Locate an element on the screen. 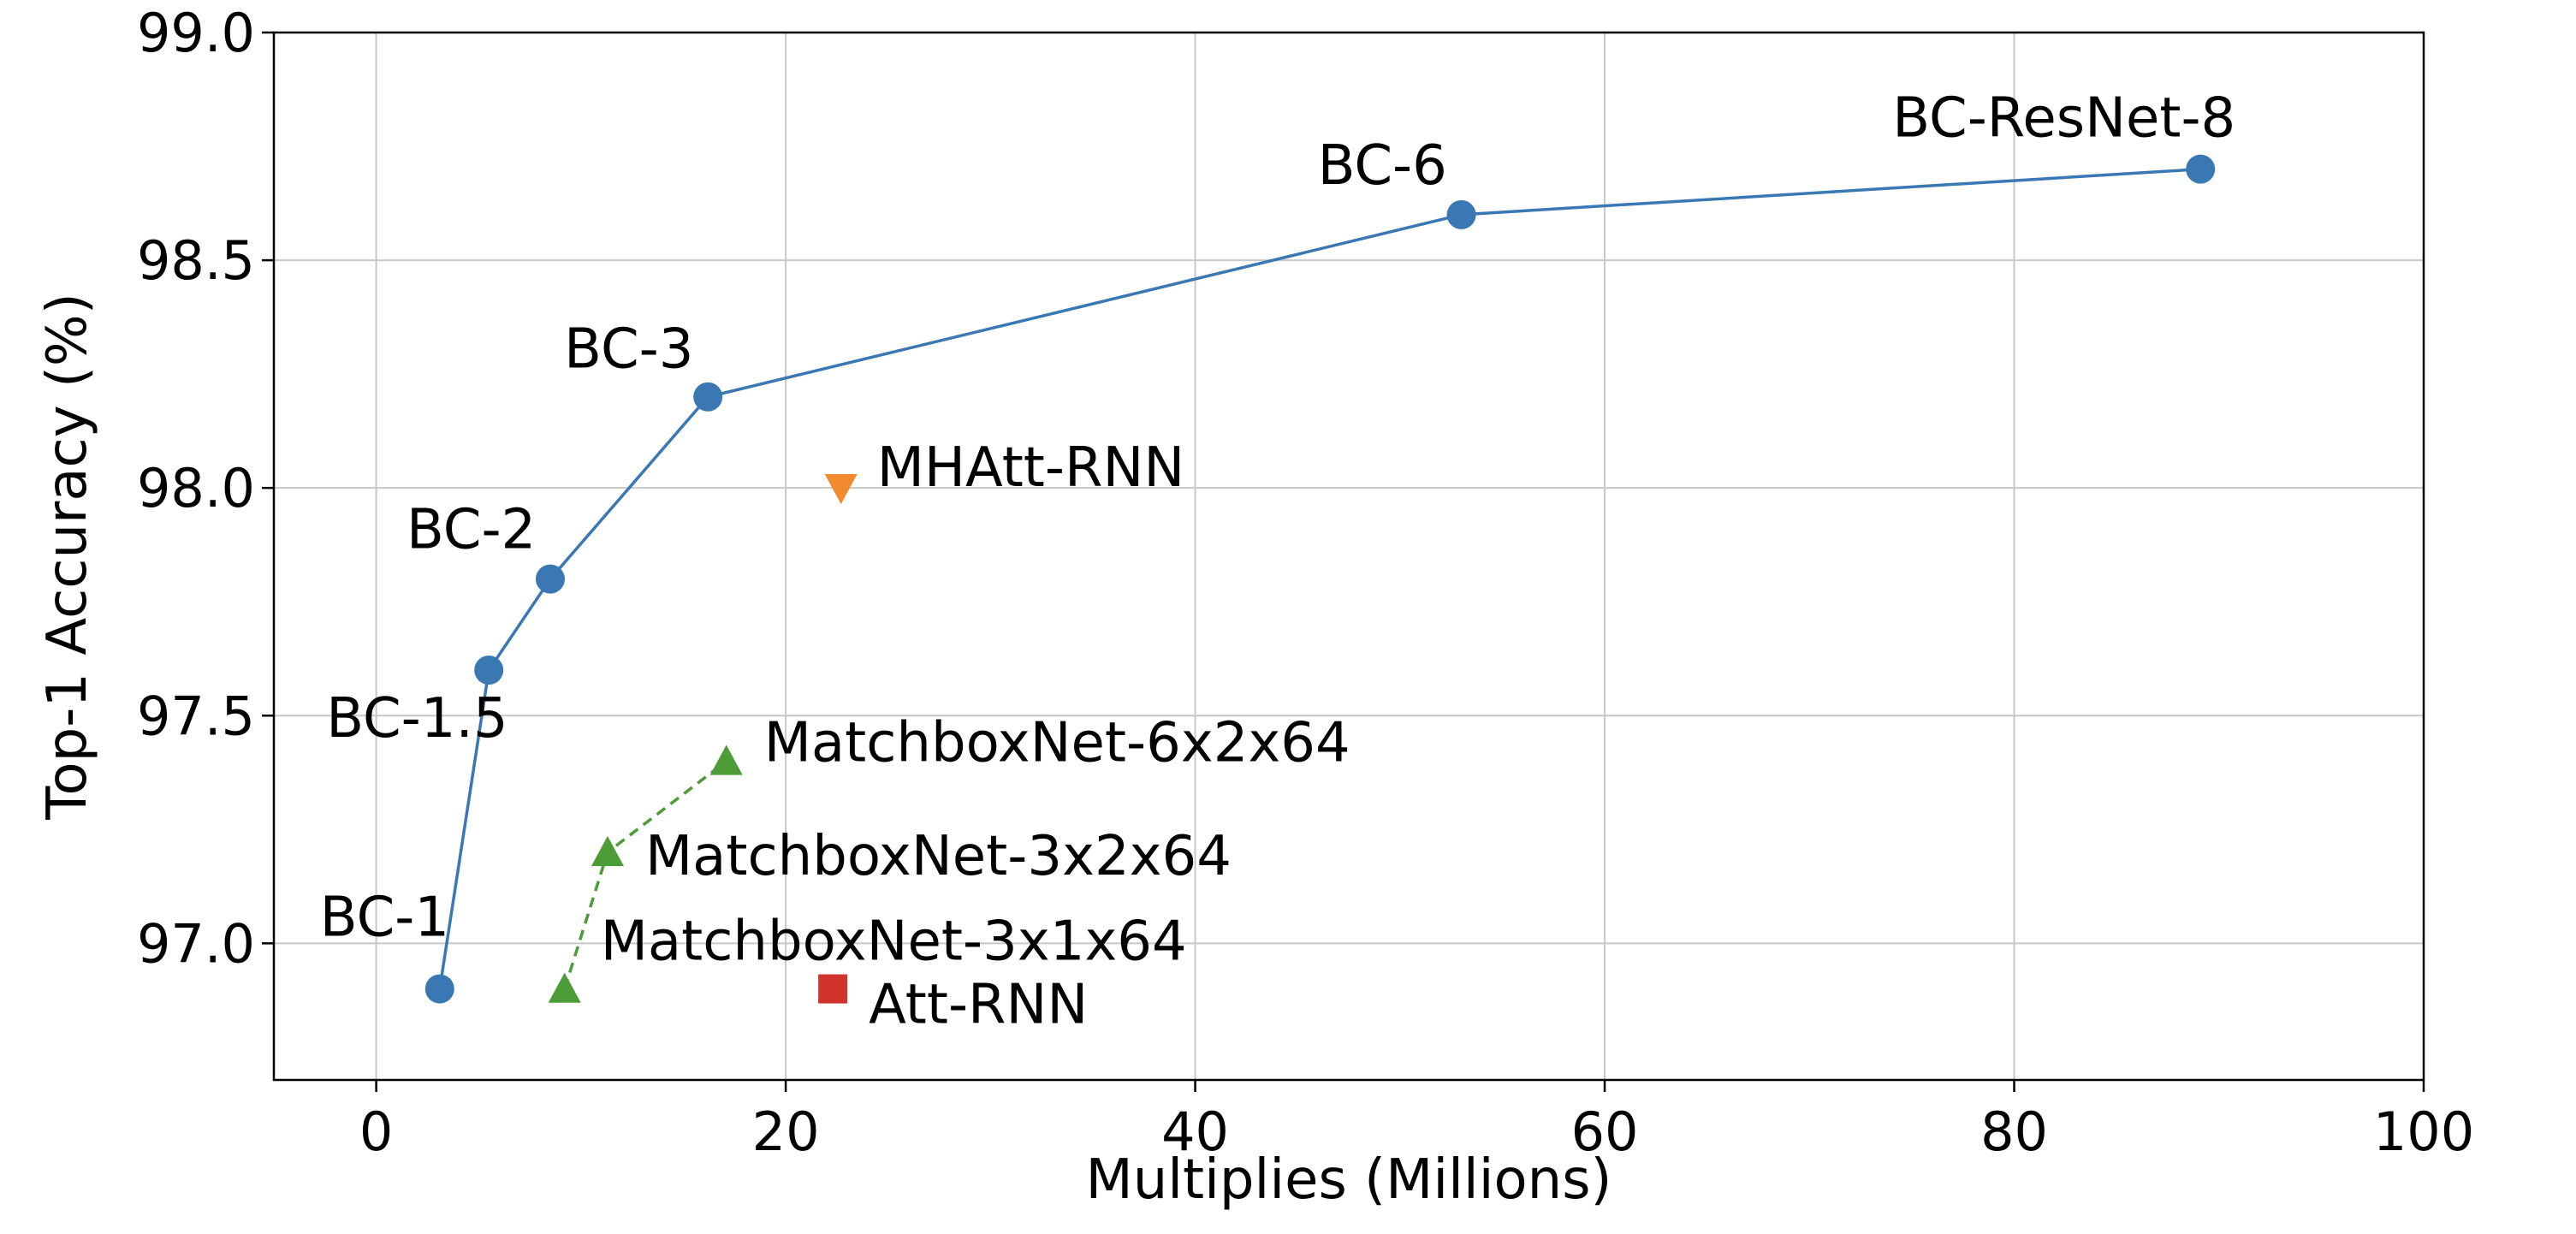  point-label: BC-6 is located at coordinates (1382, 166).